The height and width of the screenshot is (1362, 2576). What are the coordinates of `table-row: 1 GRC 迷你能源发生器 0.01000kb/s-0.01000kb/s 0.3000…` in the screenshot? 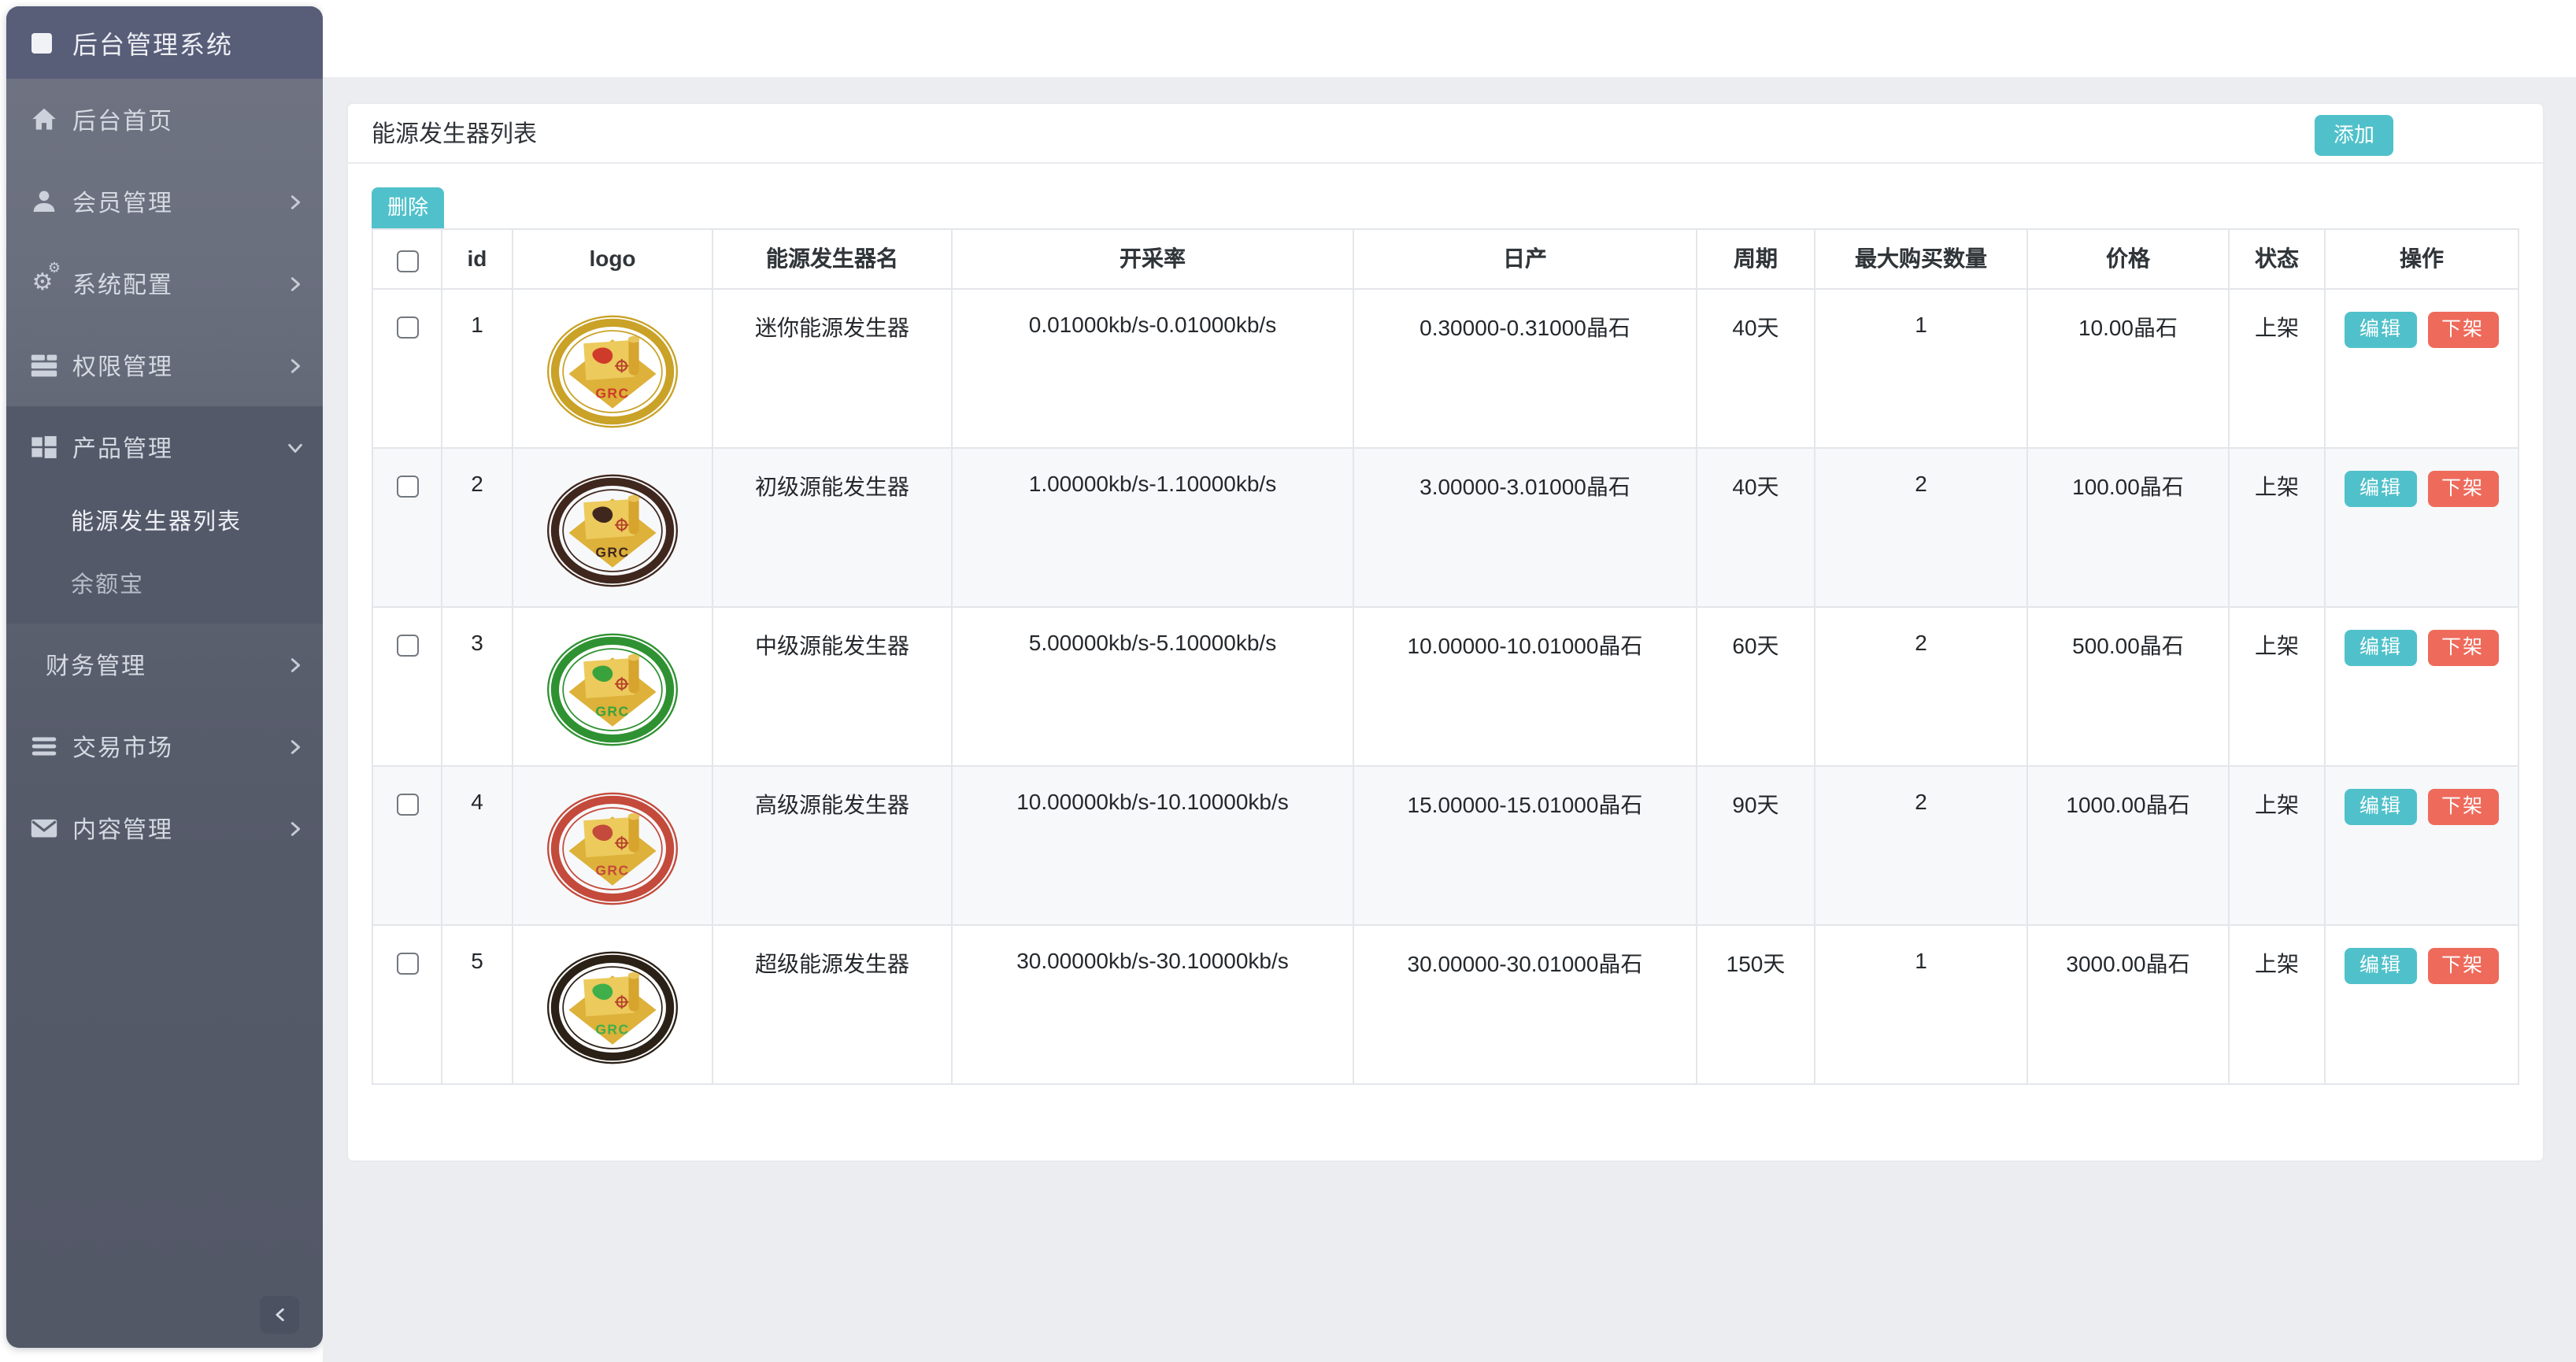 It's located at (1445, 368).